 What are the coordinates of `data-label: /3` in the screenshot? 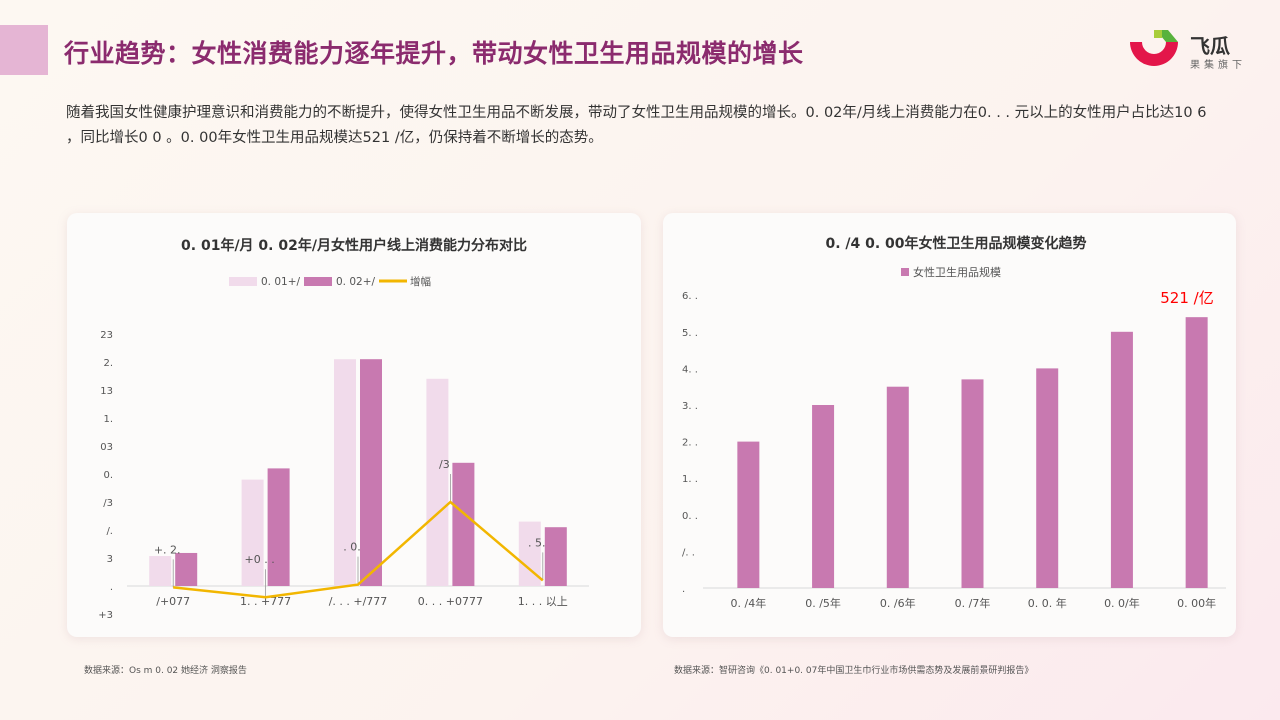 It's located at (444, 464).